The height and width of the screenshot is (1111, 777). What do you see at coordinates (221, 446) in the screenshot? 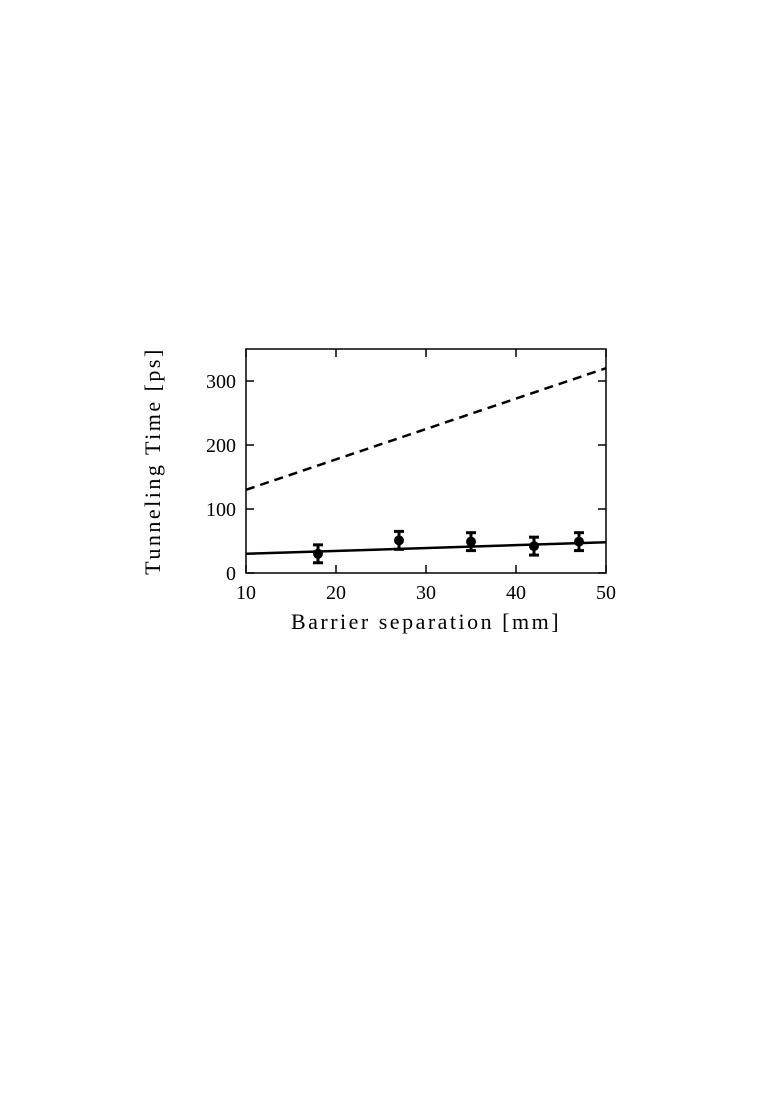
I see `y-tick-label: 200` at bounding box center [221, 446].